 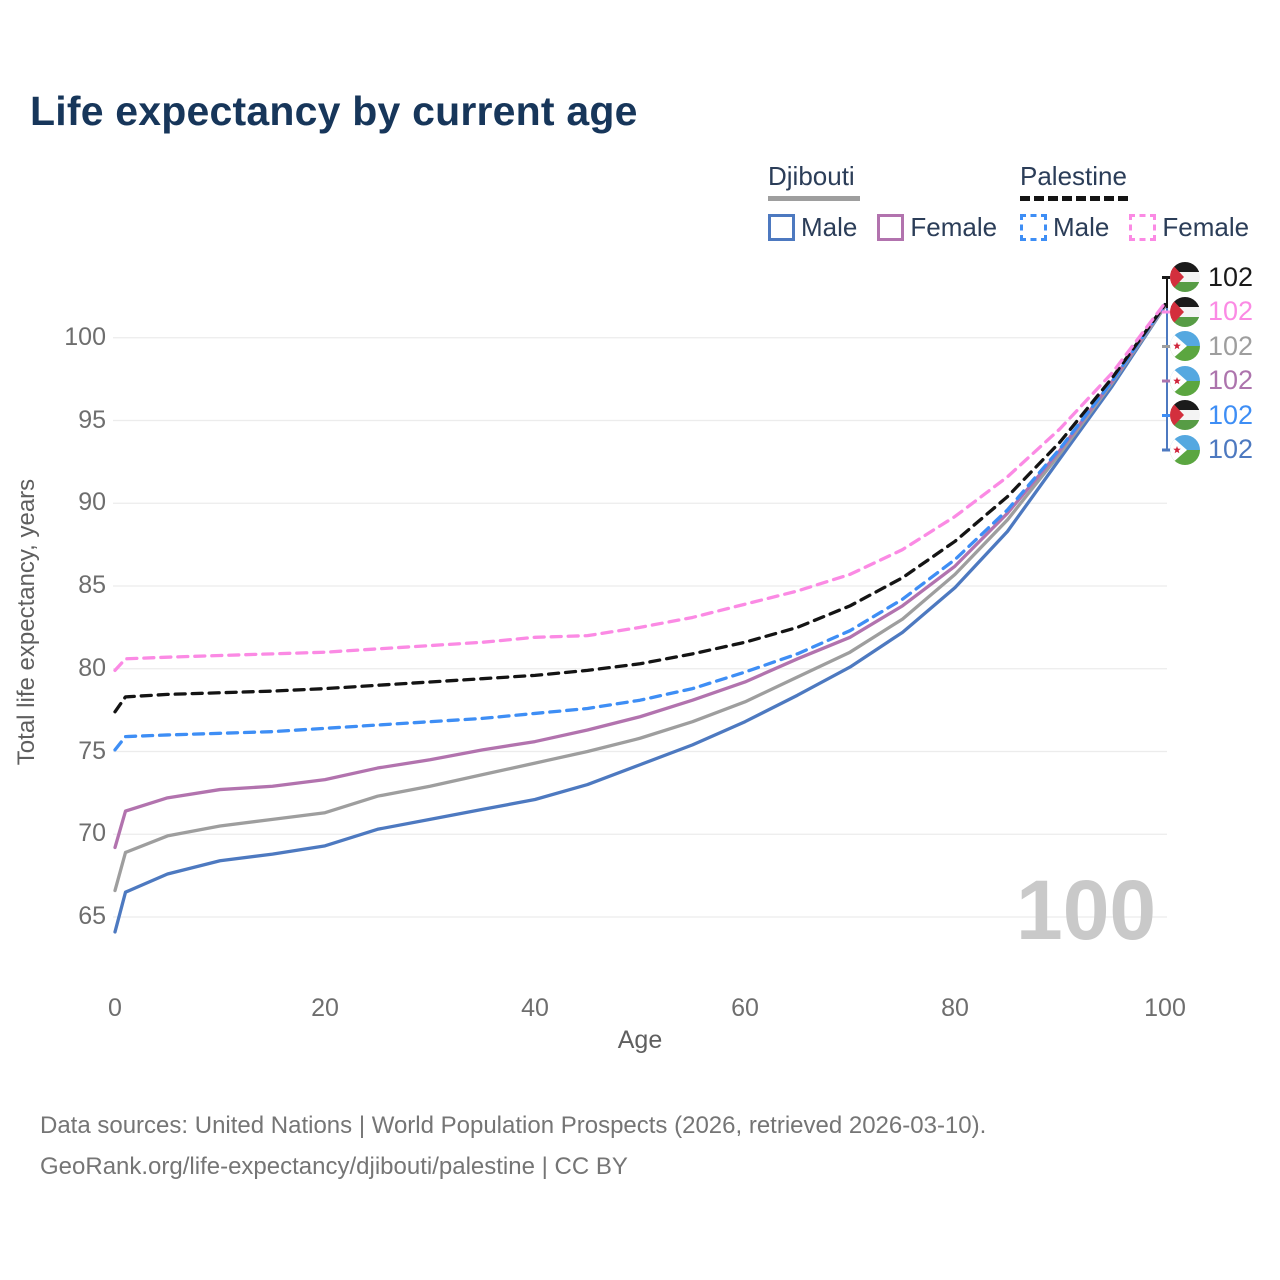 What do you see at coordinates (745, 1008) in the screenshot?
I see `x-tick-60: 60` at bounding box center [745, 1008].